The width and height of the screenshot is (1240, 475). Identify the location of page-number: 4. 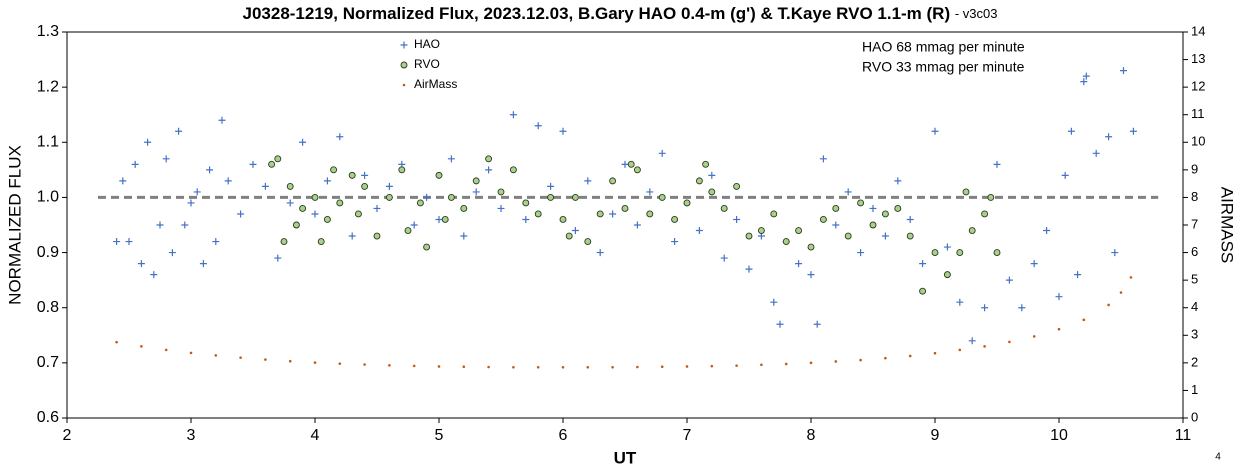
(1218, 457).